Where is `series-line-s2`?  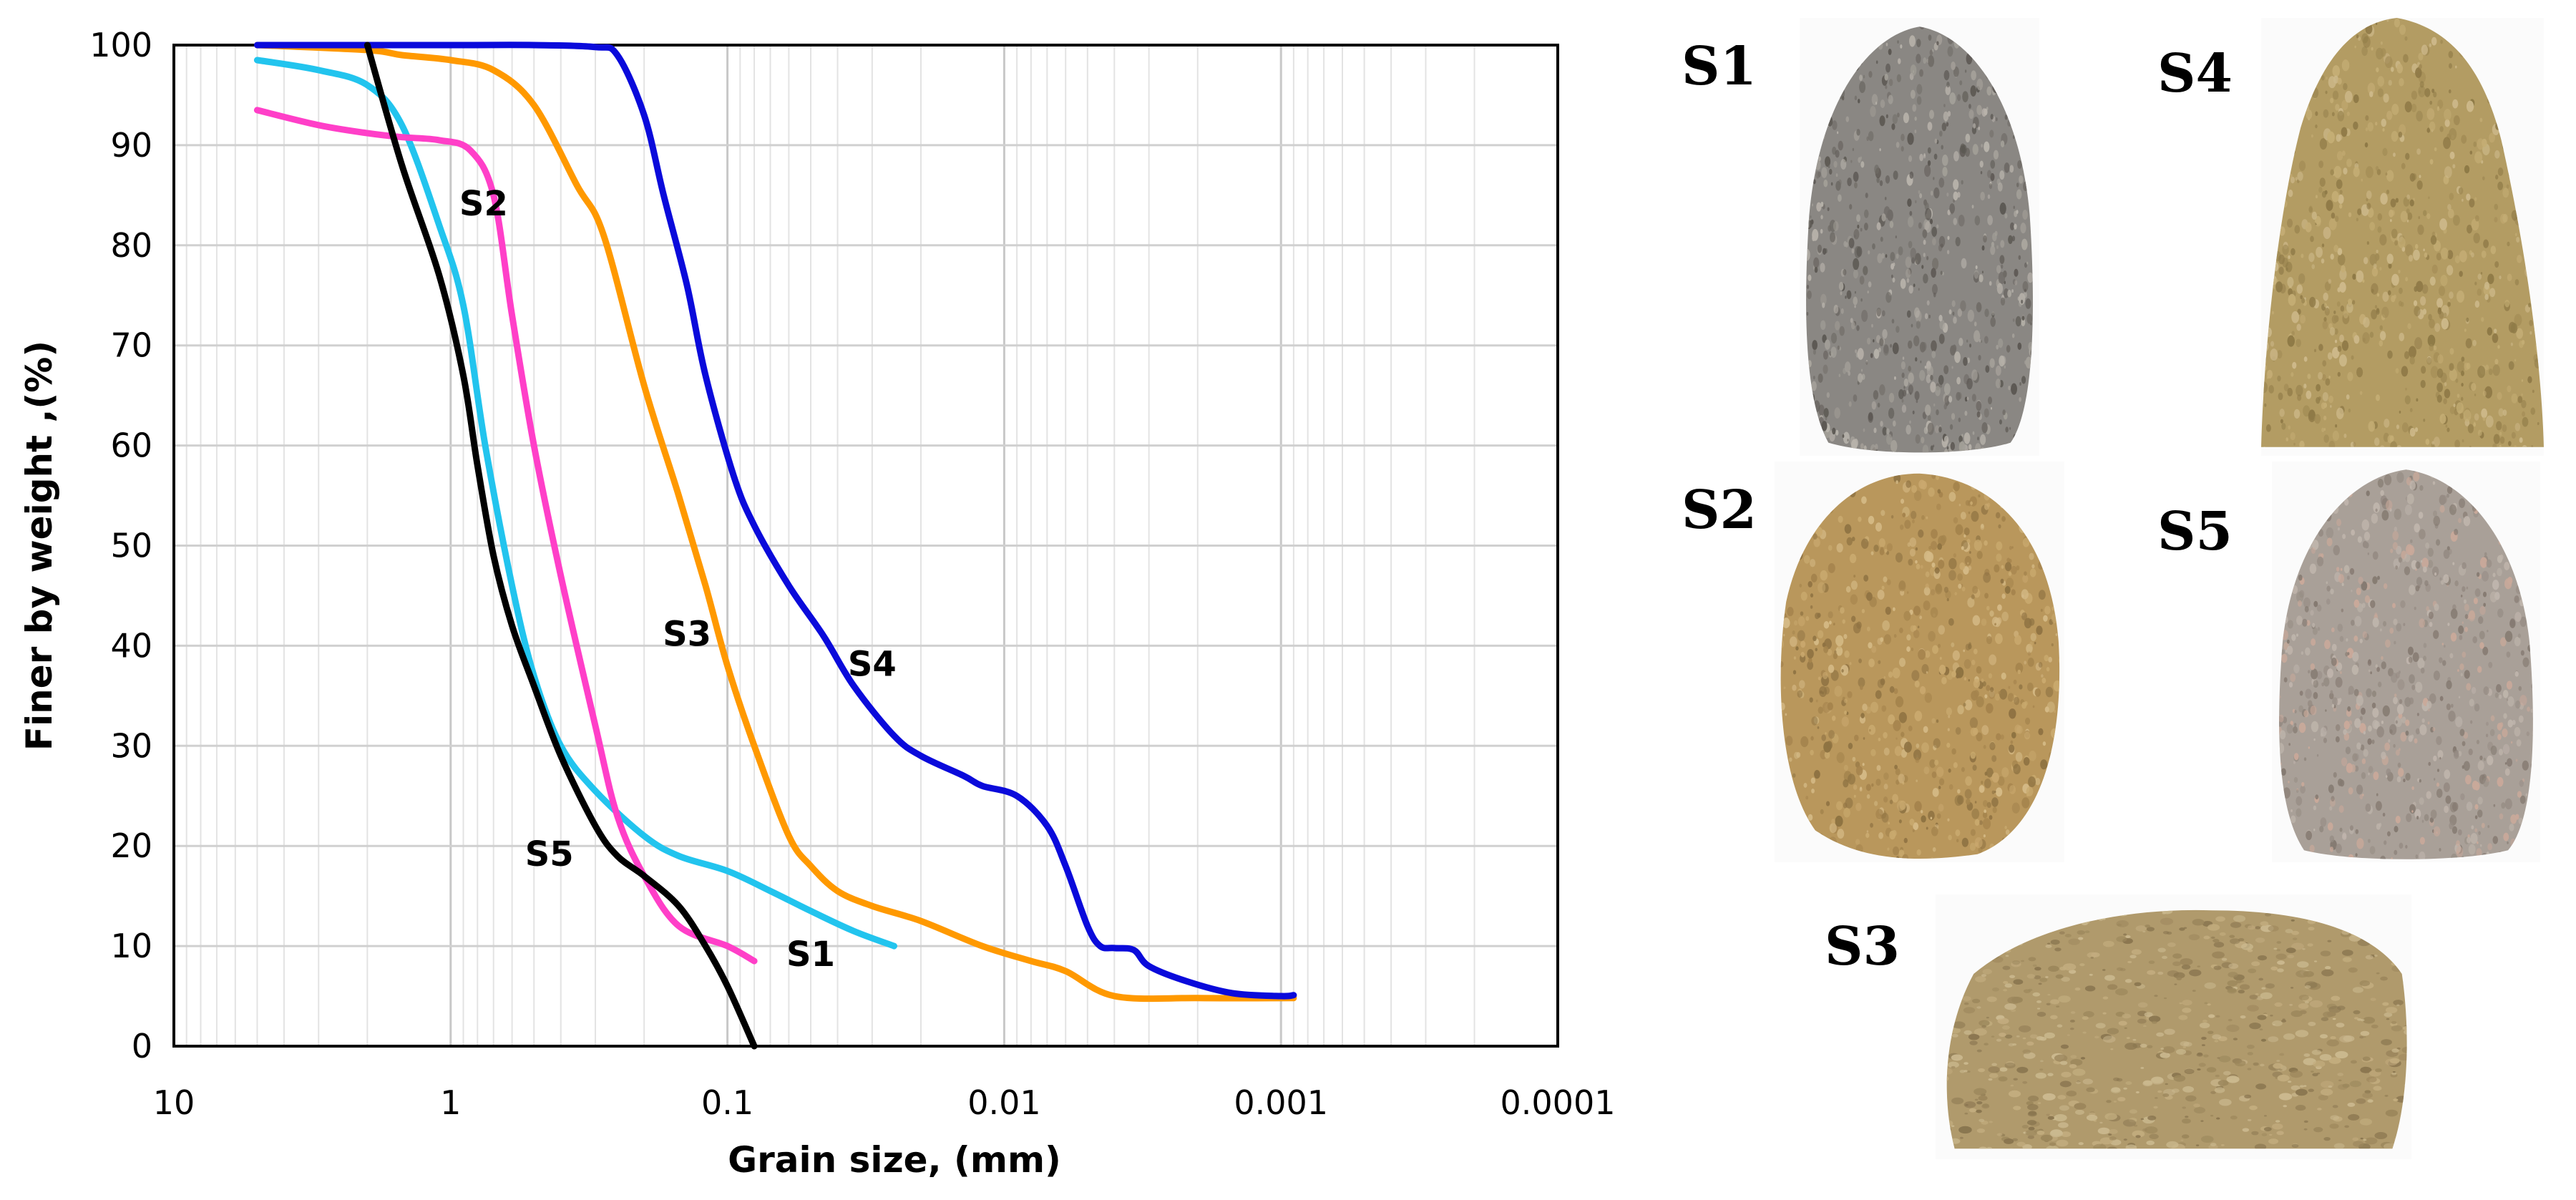 series-line-s2 is located at coordinates (505, 536).